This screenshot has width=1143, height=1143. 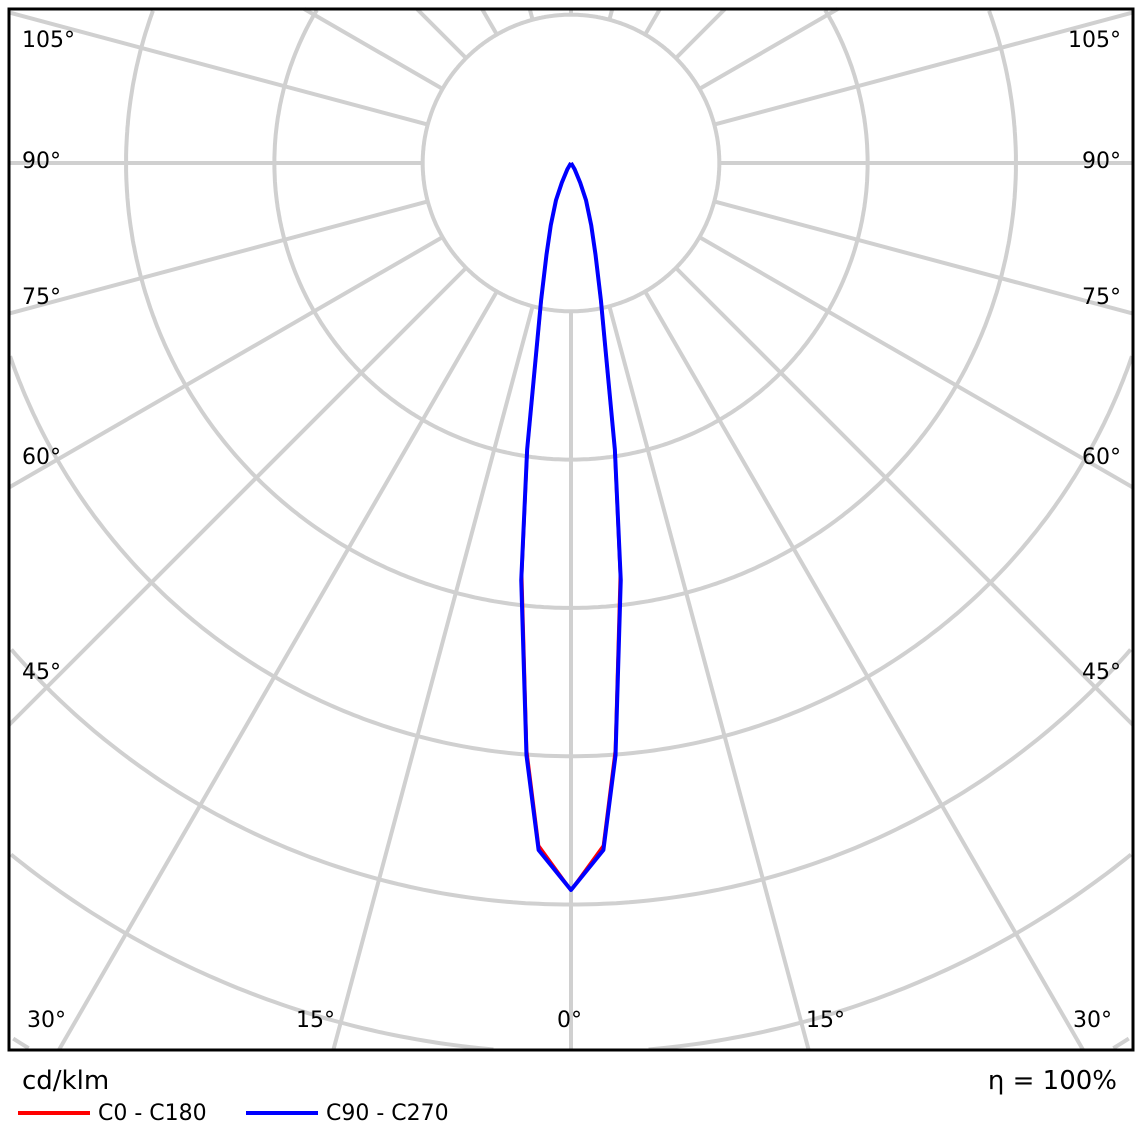 What do you see at coordinates (66, 1081) in the screenshot?
I see `unit-label: cd/klm` at bounding box center [66, 1081].